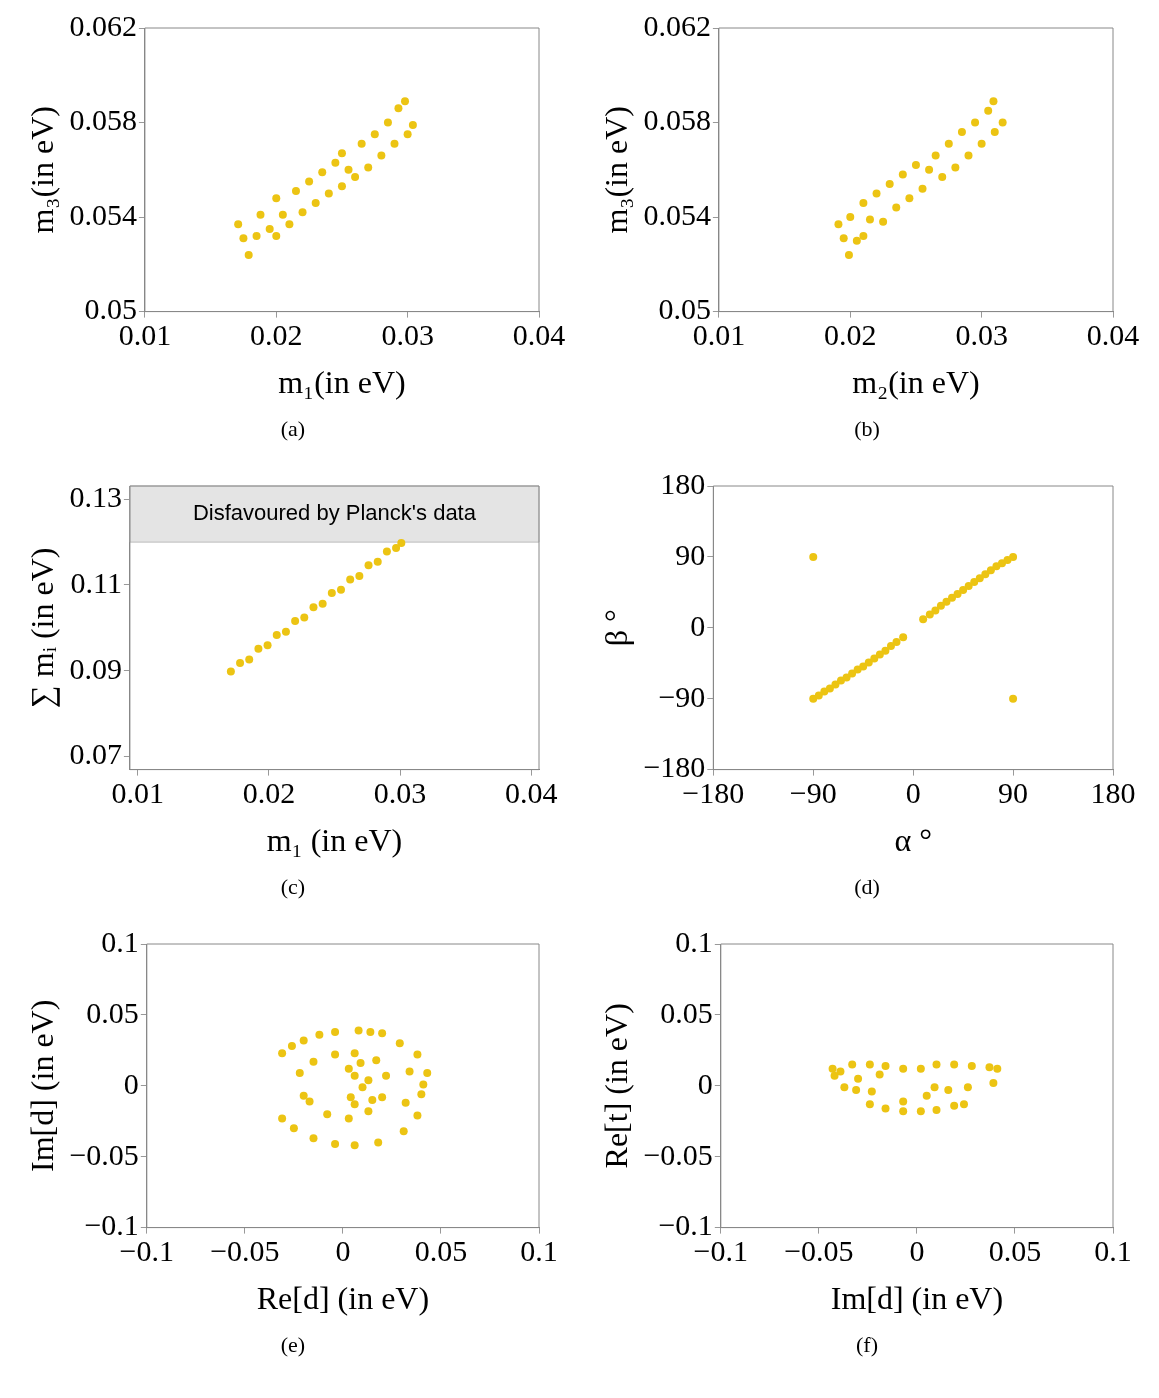 The height and width of the screenshot is (1398, 1159). Describe the element at coordinates (917, 1298) in the screenshot. I see `x-axis-title: Im[d] (in eV)` at that location.